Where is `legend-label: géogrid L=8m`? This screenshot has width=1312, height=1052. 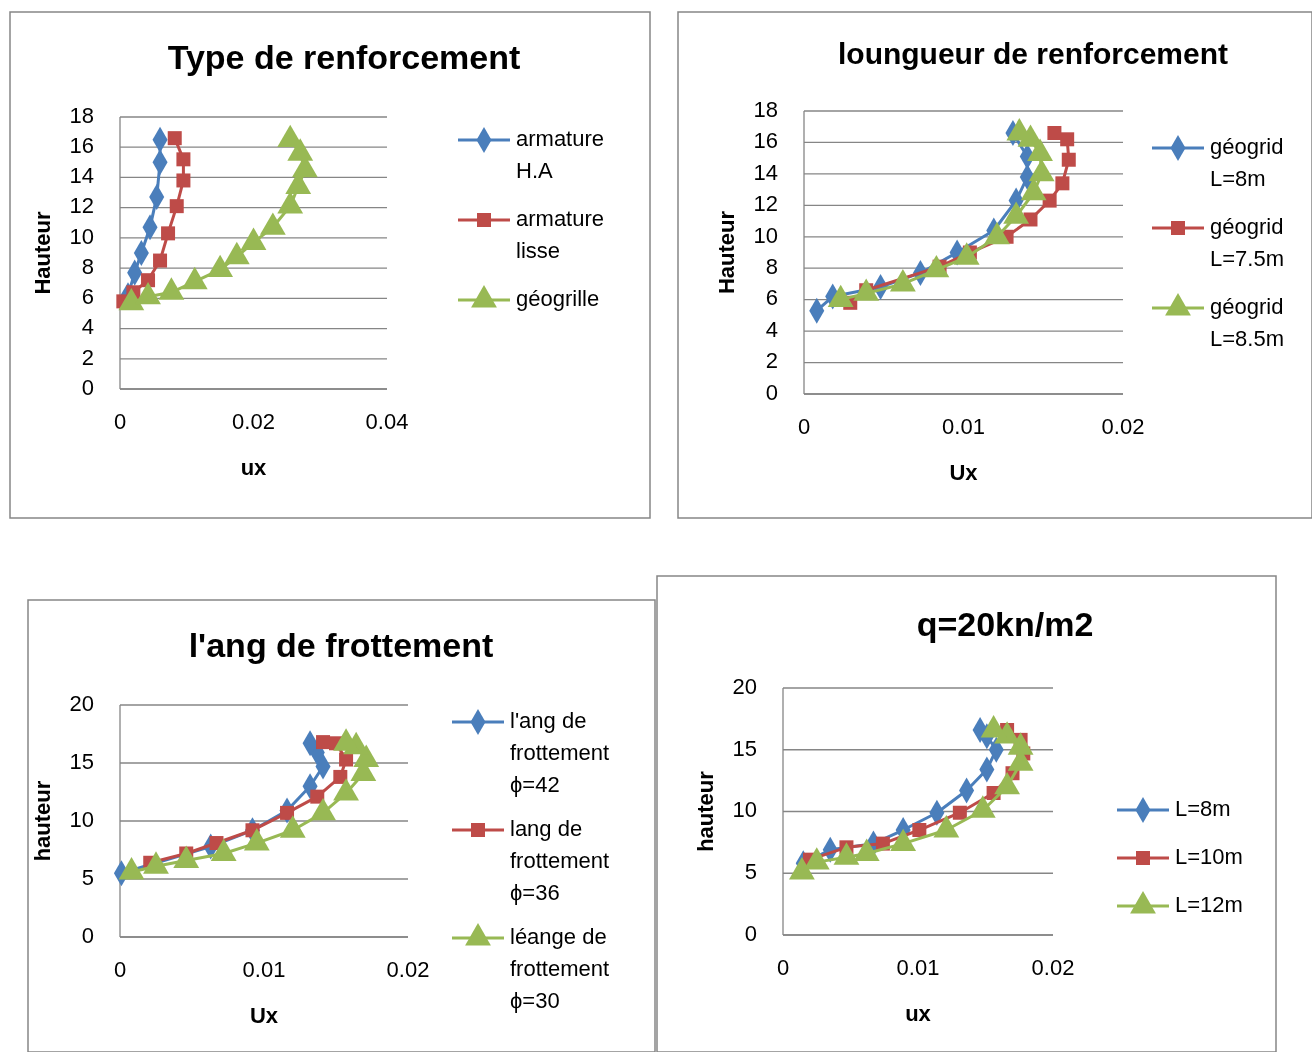 legend-label: géogrid L=8m is located at coordinates (1247, 162).